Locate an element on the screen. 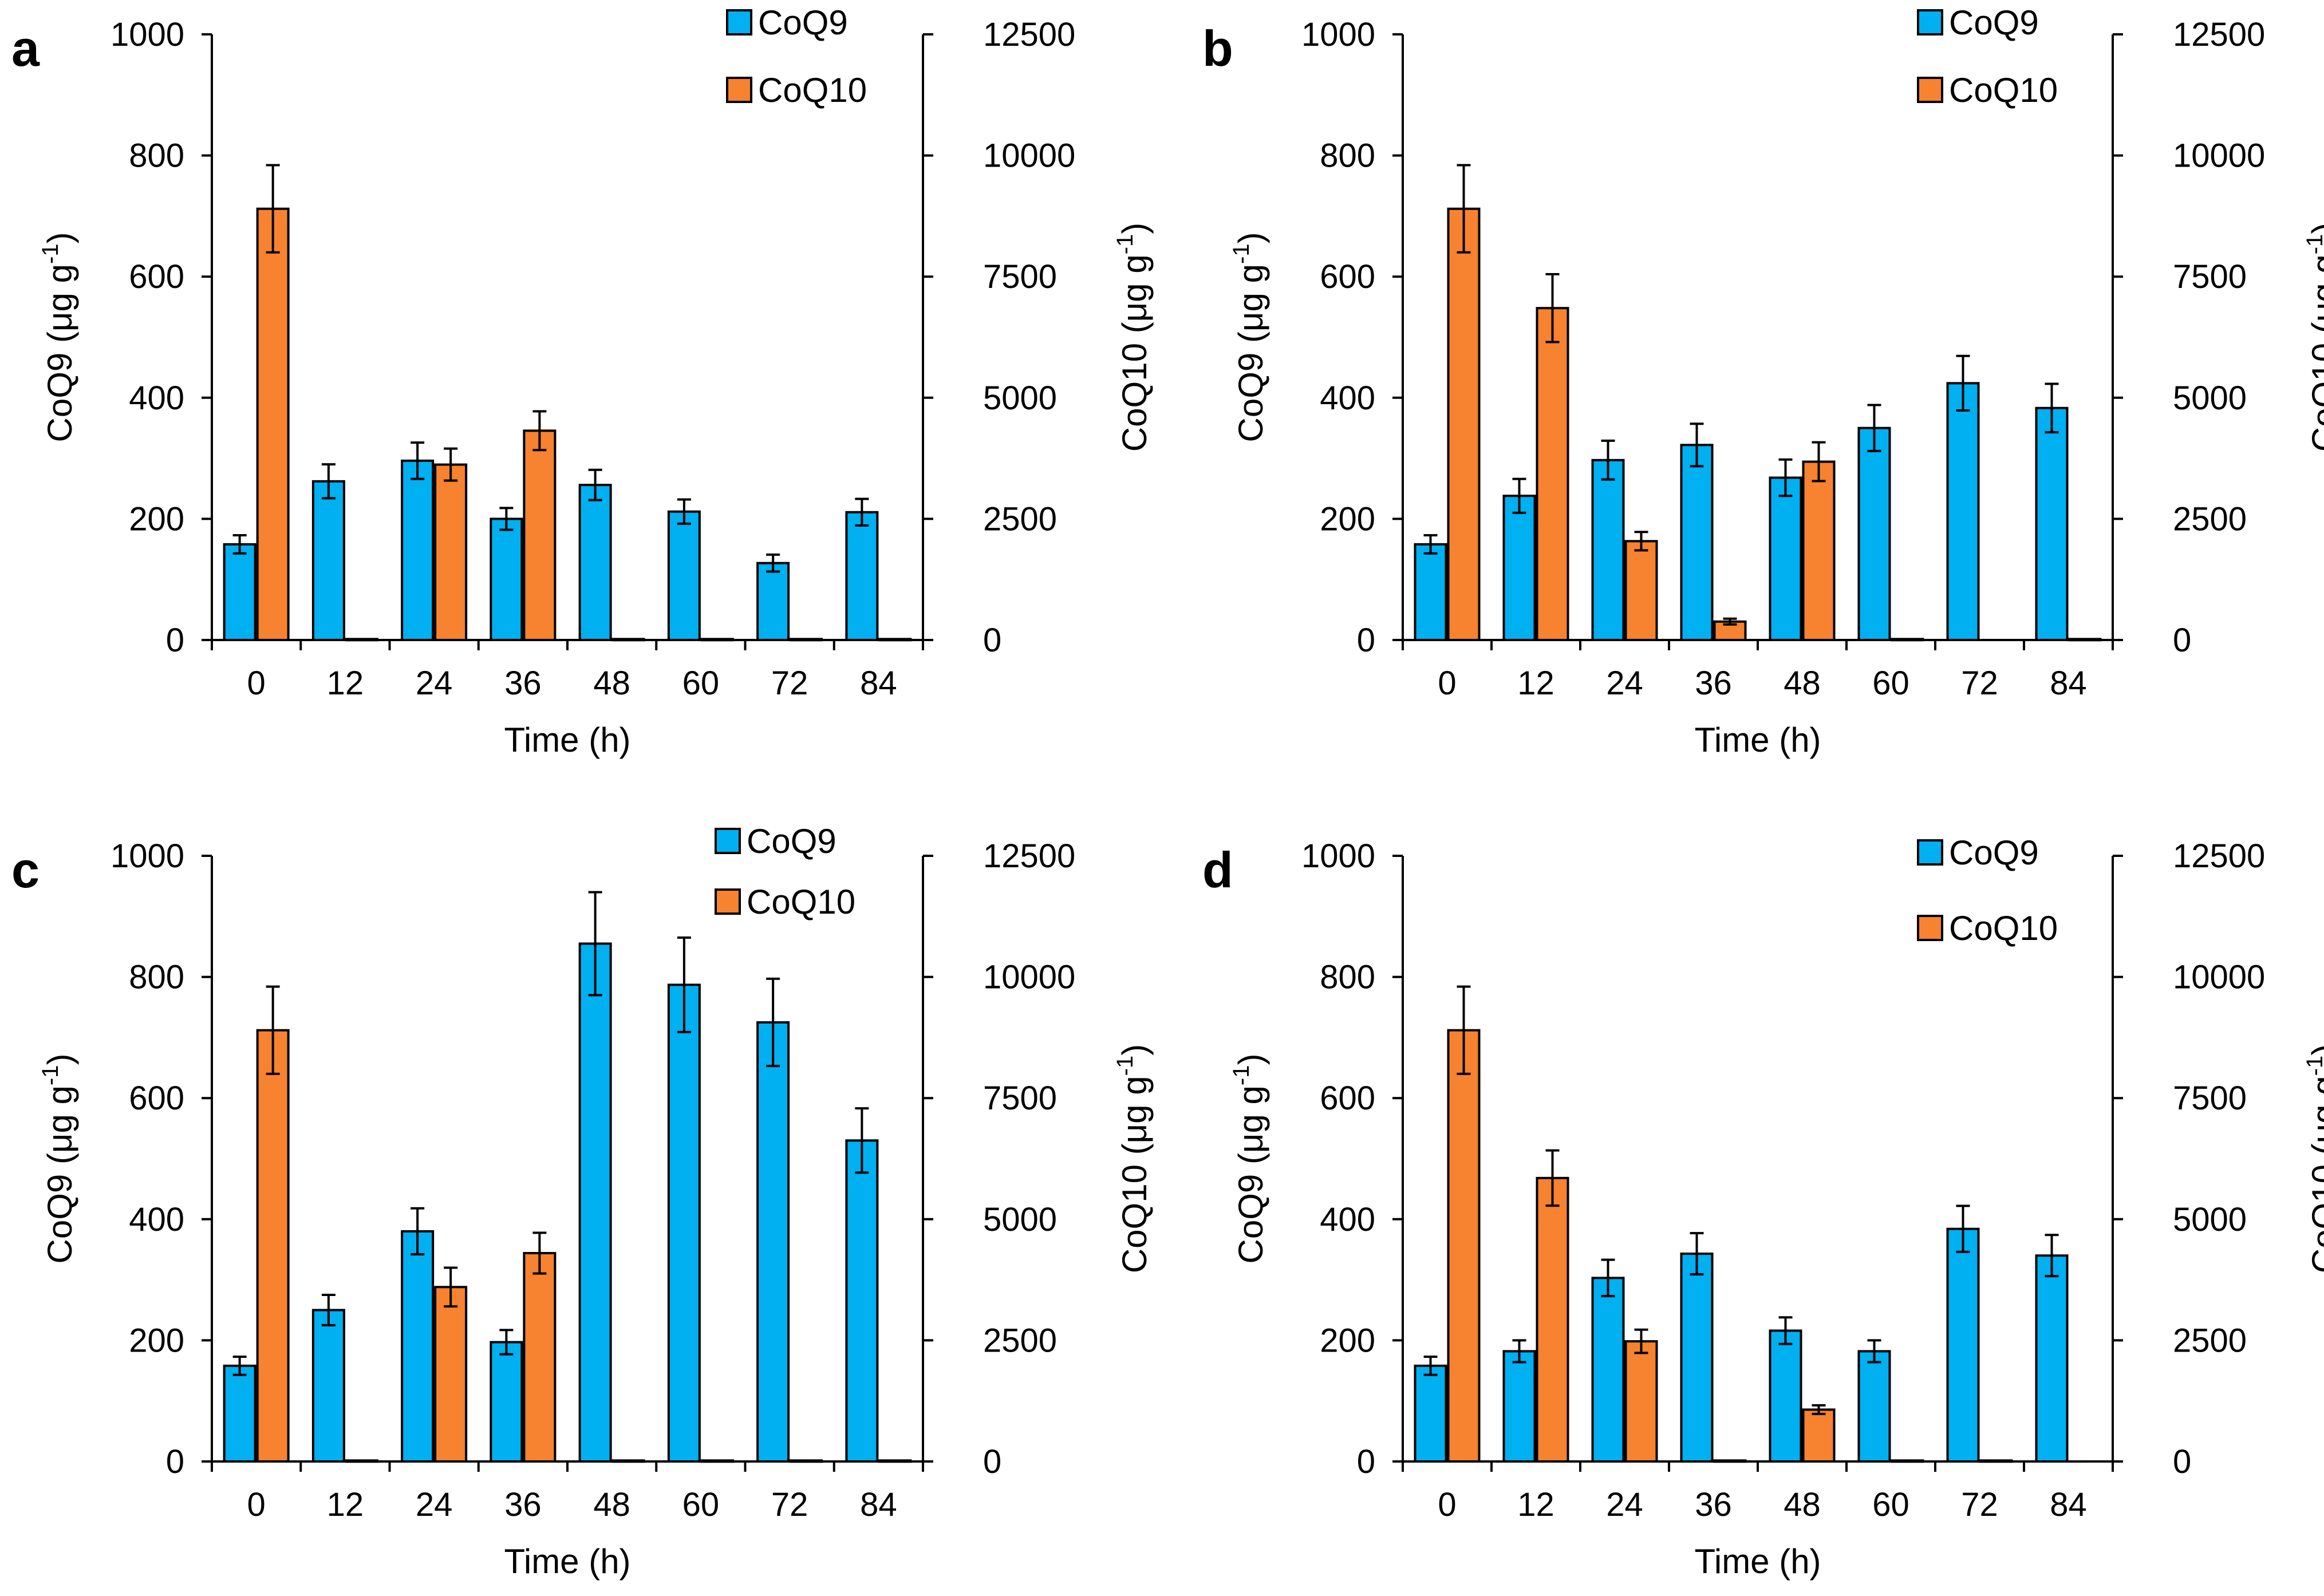 The image size is (2324, 1596). left-tick-label: 200 is located at coordinates (156, 519).